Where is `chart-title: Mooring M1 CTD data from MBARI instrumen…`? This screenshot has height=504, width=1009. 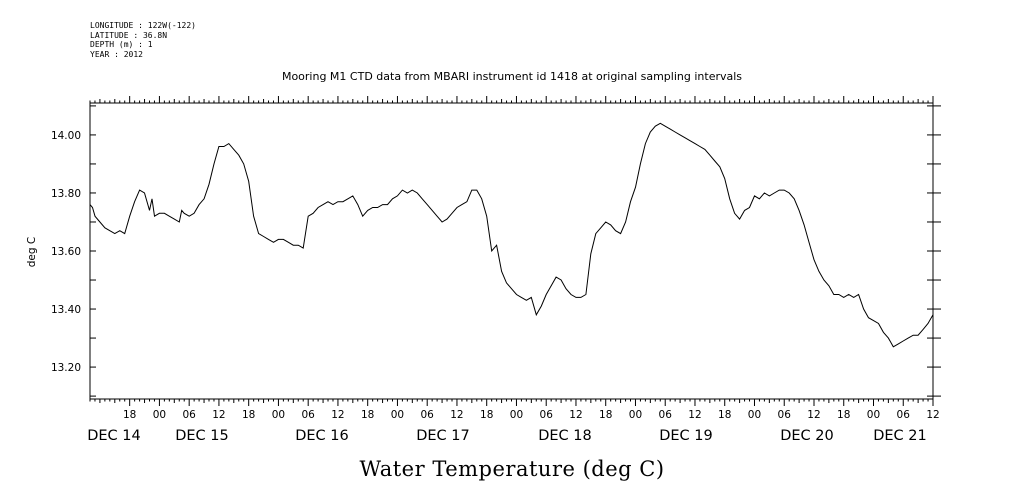 chart-title: Mooring M1 CTD data from MBARI instrumen… is located at coordinates (512, 76).